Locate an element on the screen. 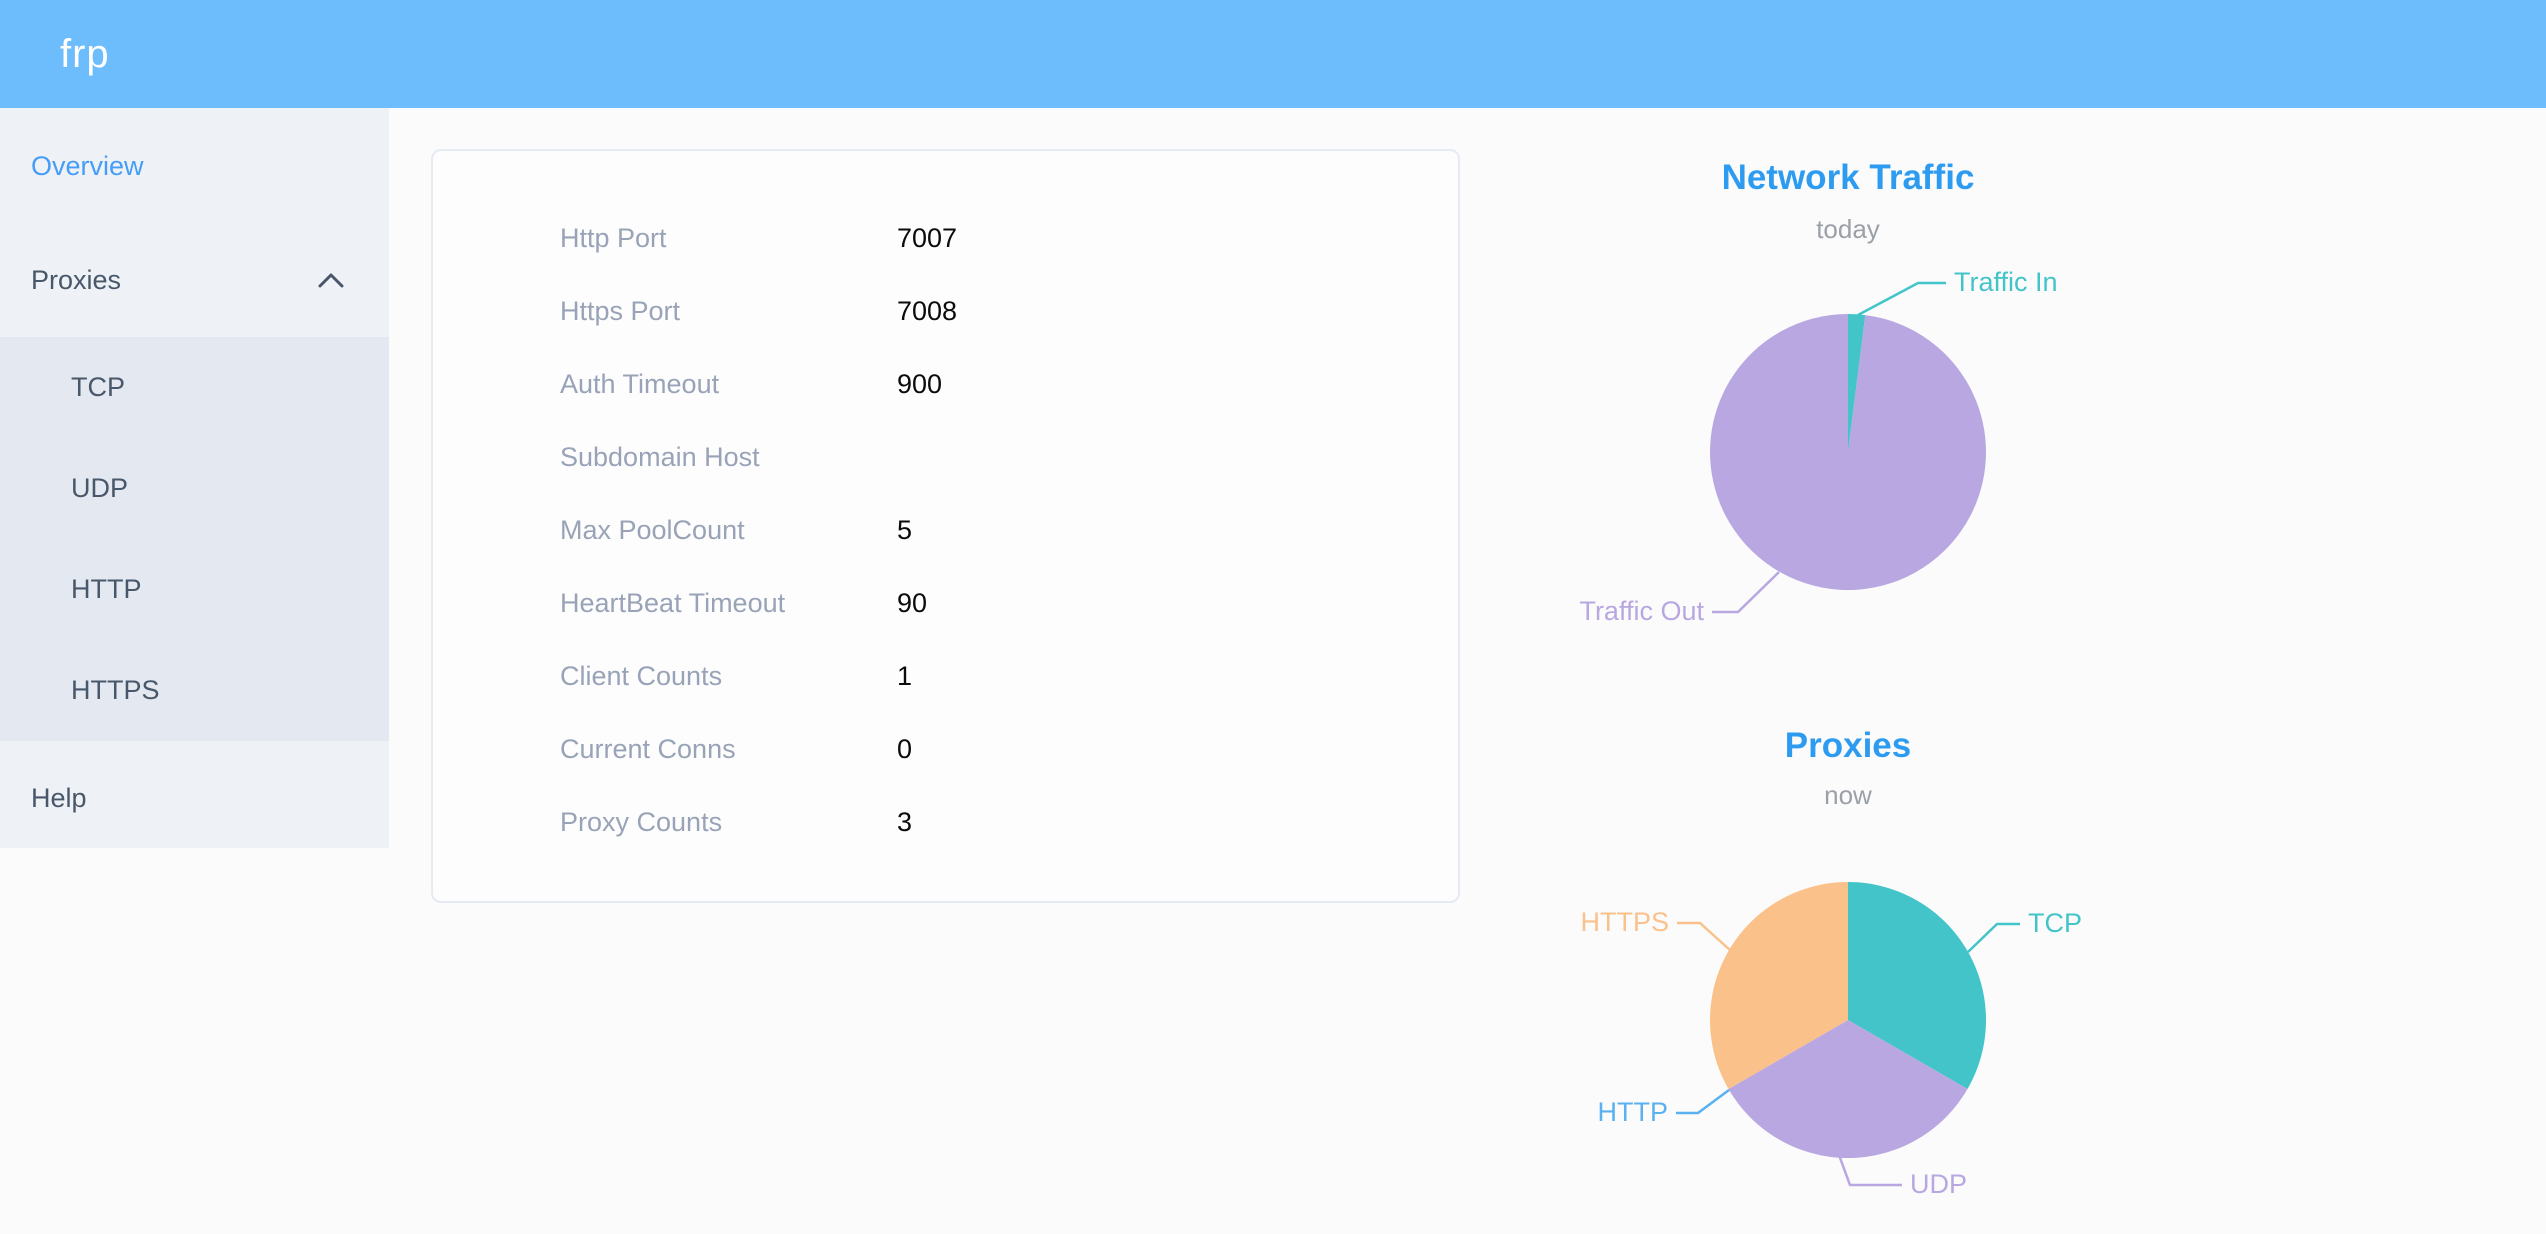  sidebar-nav: Overview Proxies TCP UDP HTTP HTTPS Help is located at coordinates (194, 478).